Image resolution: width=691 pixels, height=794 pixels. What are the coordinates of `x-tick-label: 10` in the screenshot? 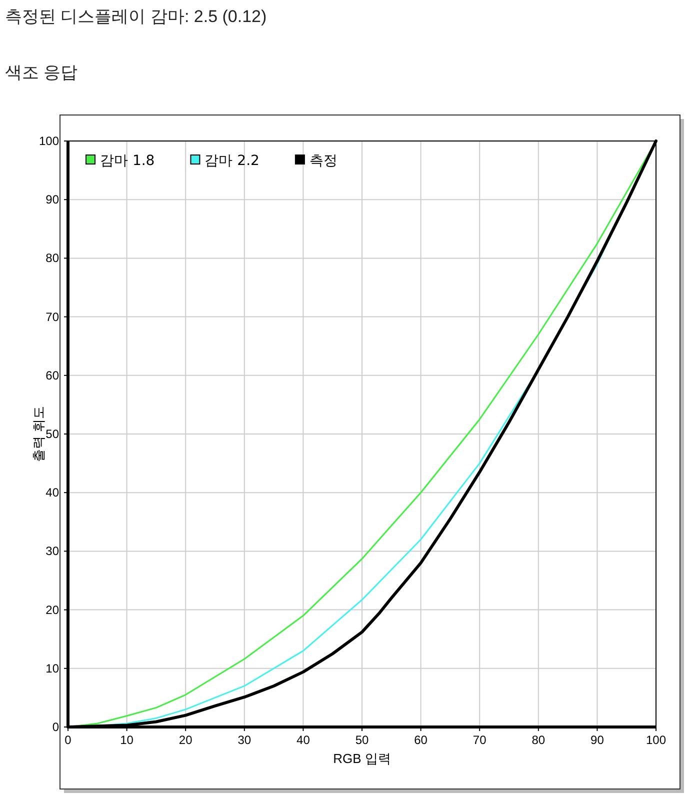 It's located at (127, 740).